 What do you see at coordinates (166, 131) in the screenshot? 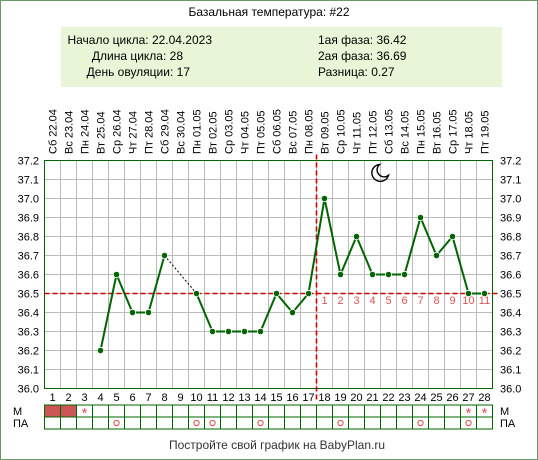
I see `date-label: Сб 29.04` at bounding box center [166, 131].